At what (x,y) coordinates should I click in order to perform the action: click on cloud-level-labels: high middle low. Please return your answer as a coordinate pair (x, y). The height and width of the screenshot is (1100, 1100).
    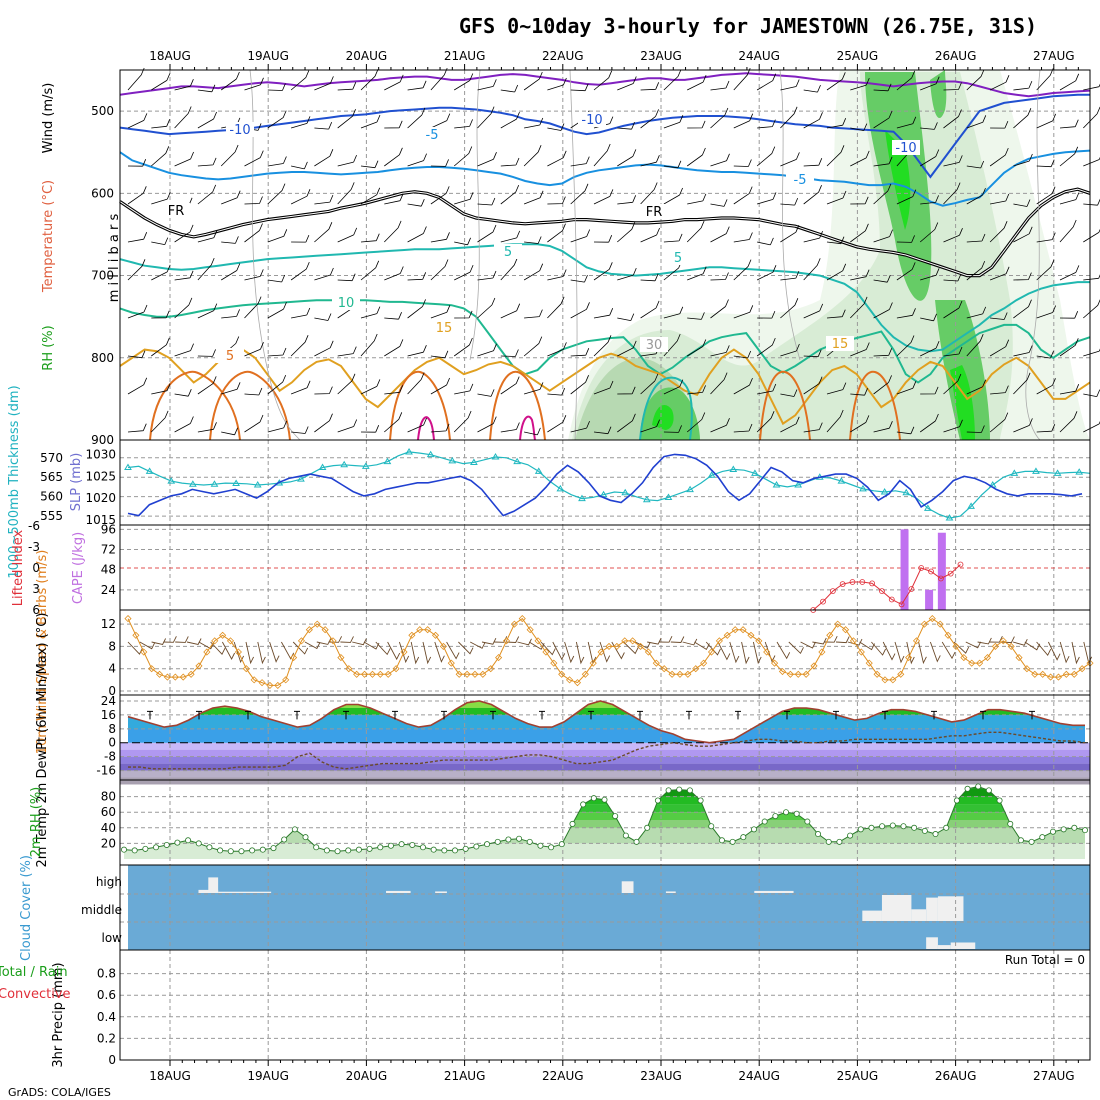
    Looking at the image, I should click on (101, 910).